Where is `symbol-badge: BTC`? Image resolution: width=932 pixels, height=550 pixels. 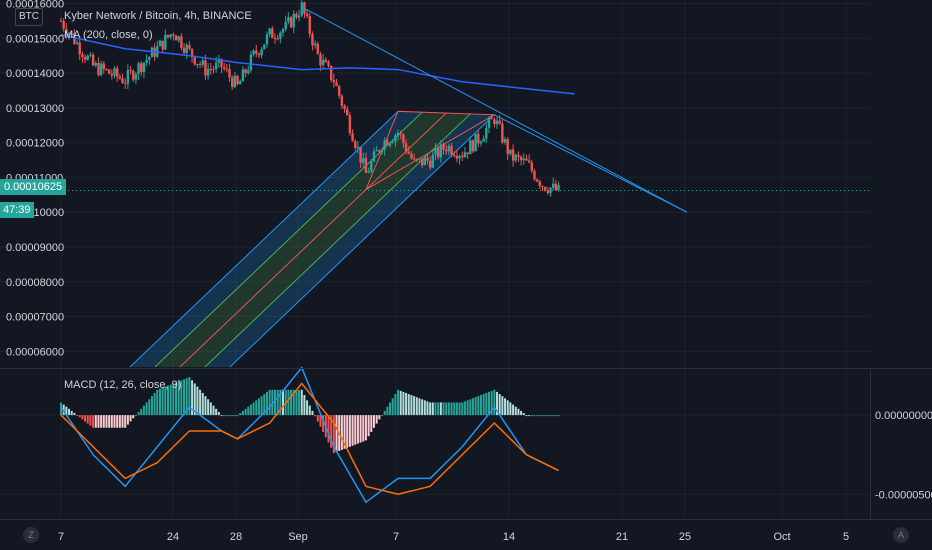 symbol-badge: BTC is located at coordinates (29, 17).